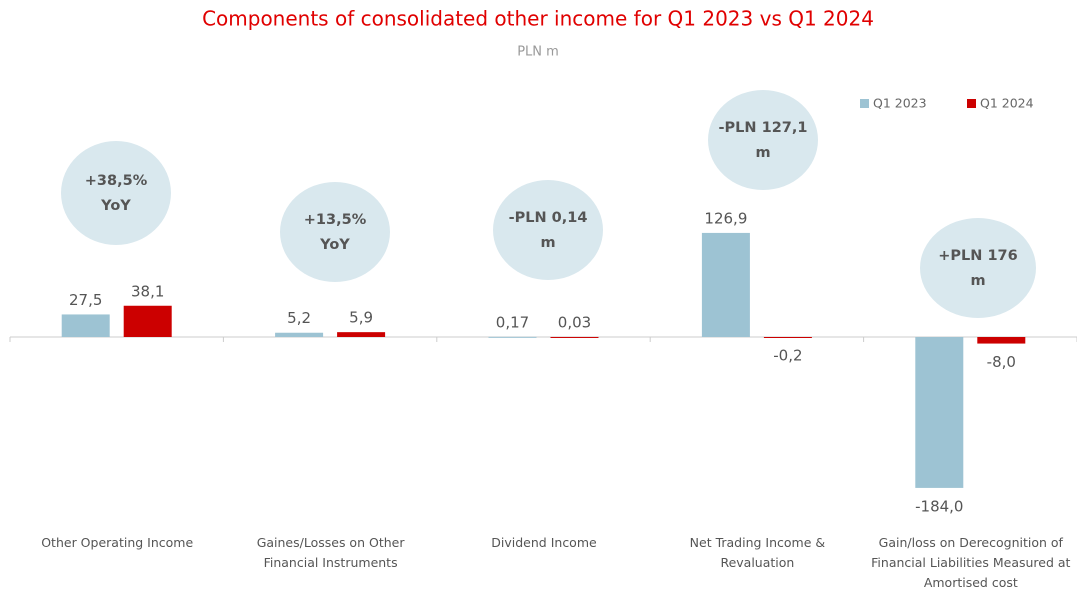  Describe the element at coordinates (900, 103) in the screenshot. I see `legend-label: Q1 2023` at that location.